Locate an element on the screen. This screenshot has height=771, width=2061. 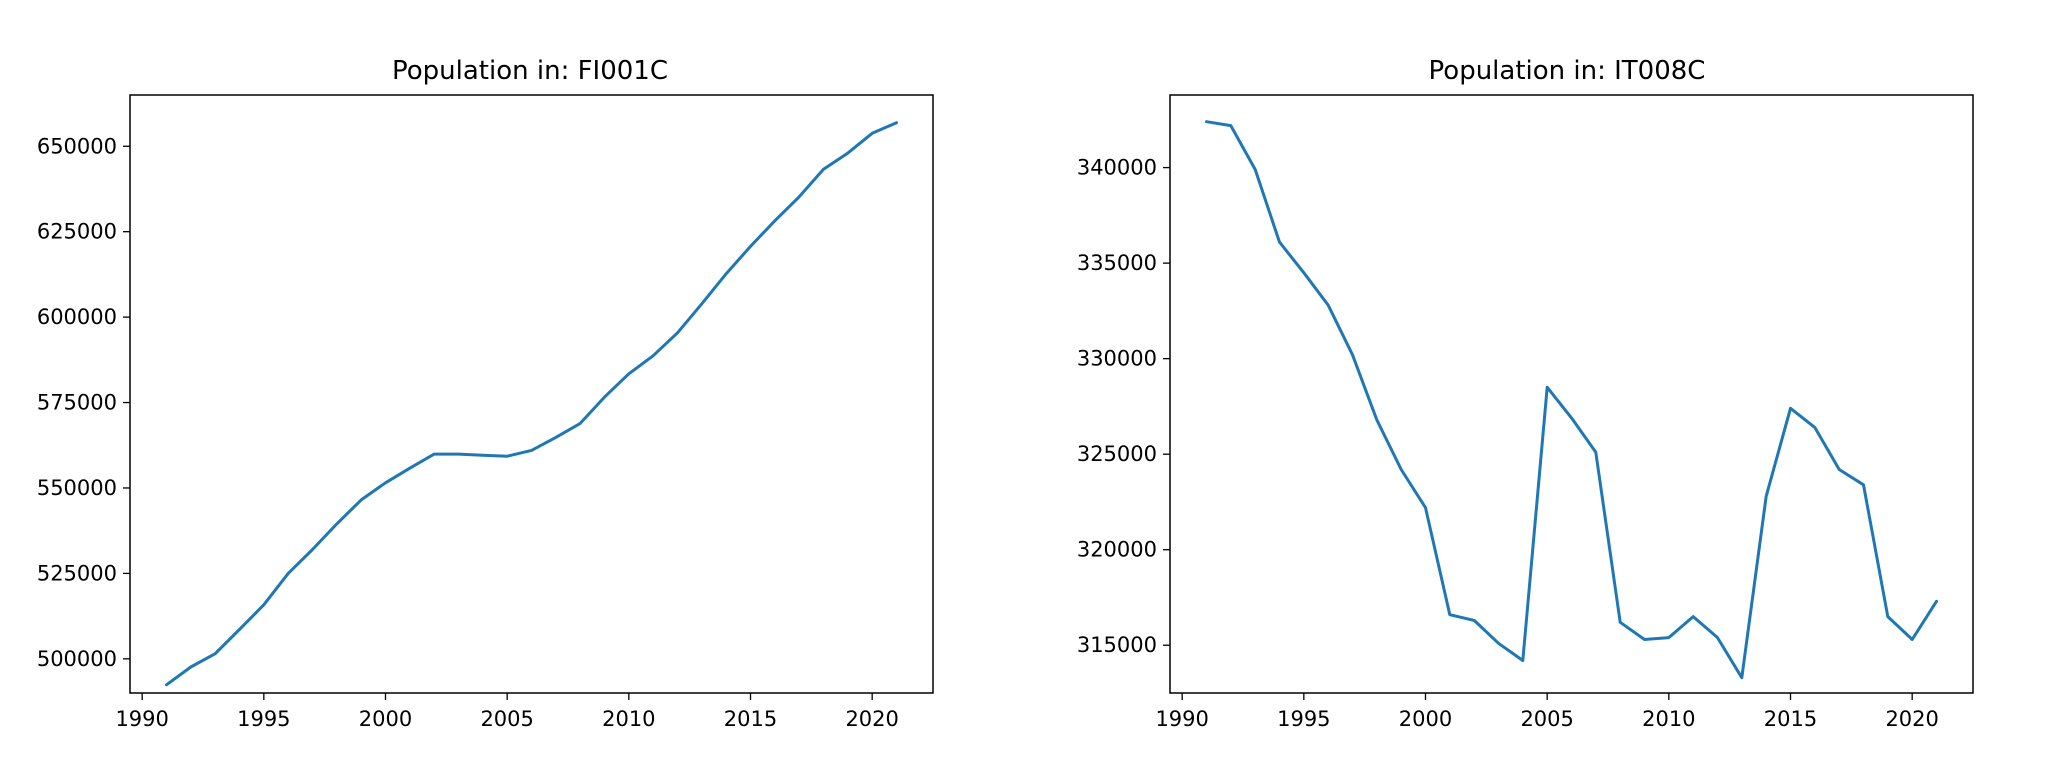
y-tick-label: 625000 is located at coordinates (77, 232).